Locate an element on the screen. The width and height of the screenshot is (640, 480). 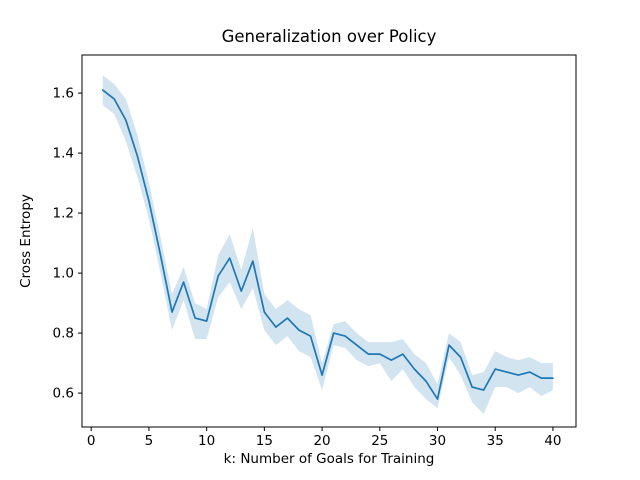
x-tick-label: 15 is located at coordinates (264, 441).